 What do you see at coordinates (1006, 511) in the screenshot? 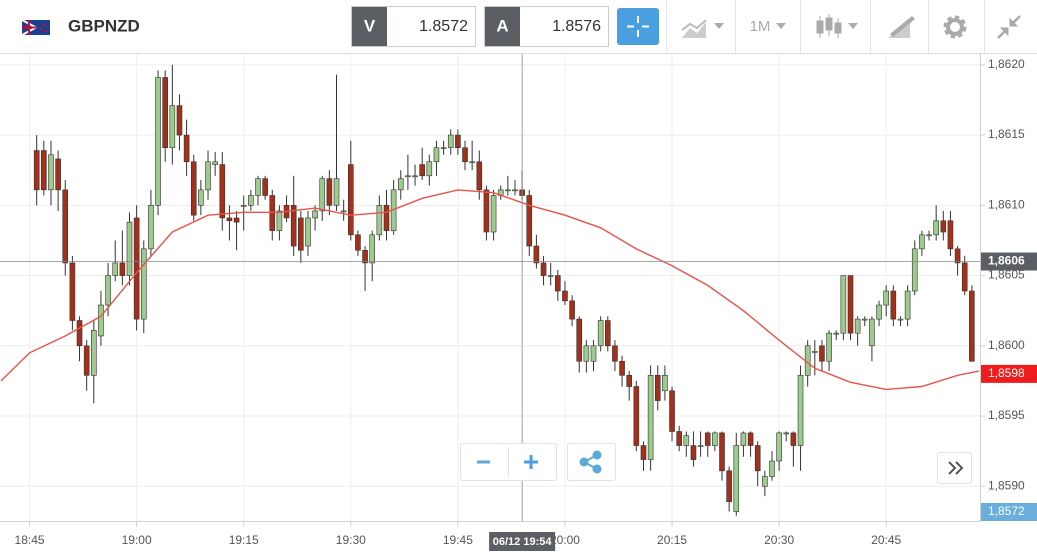
I see `bid-price-label: 1,8572` at bounding box center [1006, 511].